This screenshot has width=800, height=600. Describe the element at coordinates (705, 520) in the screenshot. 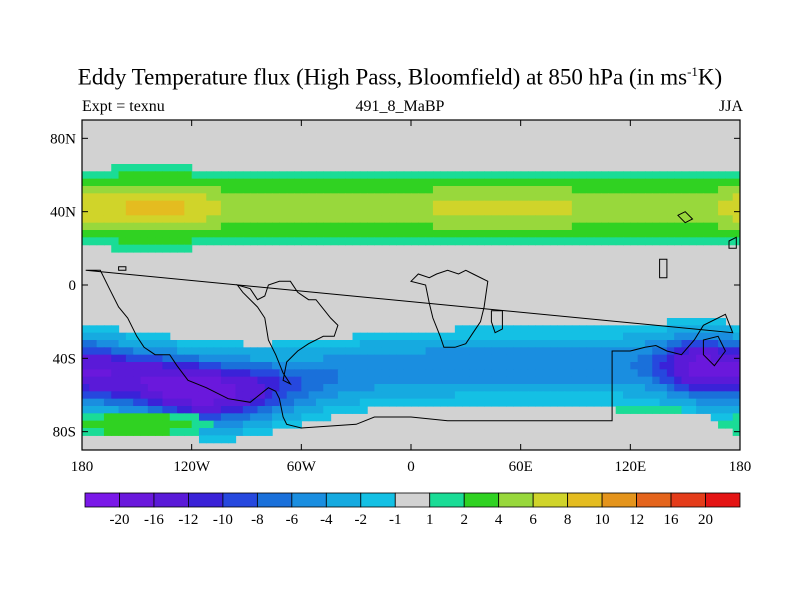

I see `colorbar-label: 20` at that location.